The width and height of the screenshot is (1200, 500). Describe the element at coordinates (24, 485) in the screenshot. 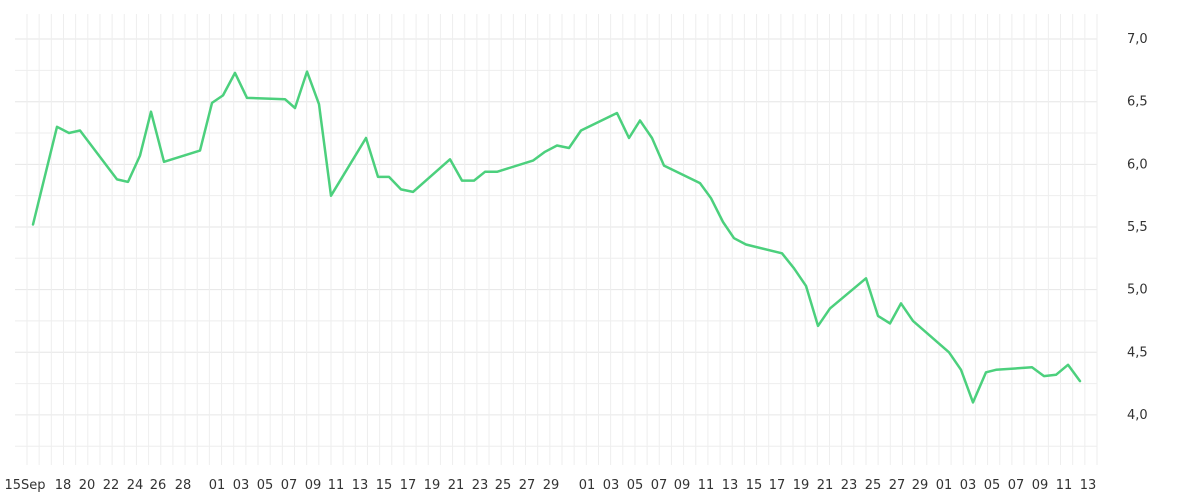

I see `x-tick-label: 15Sep` at that location.